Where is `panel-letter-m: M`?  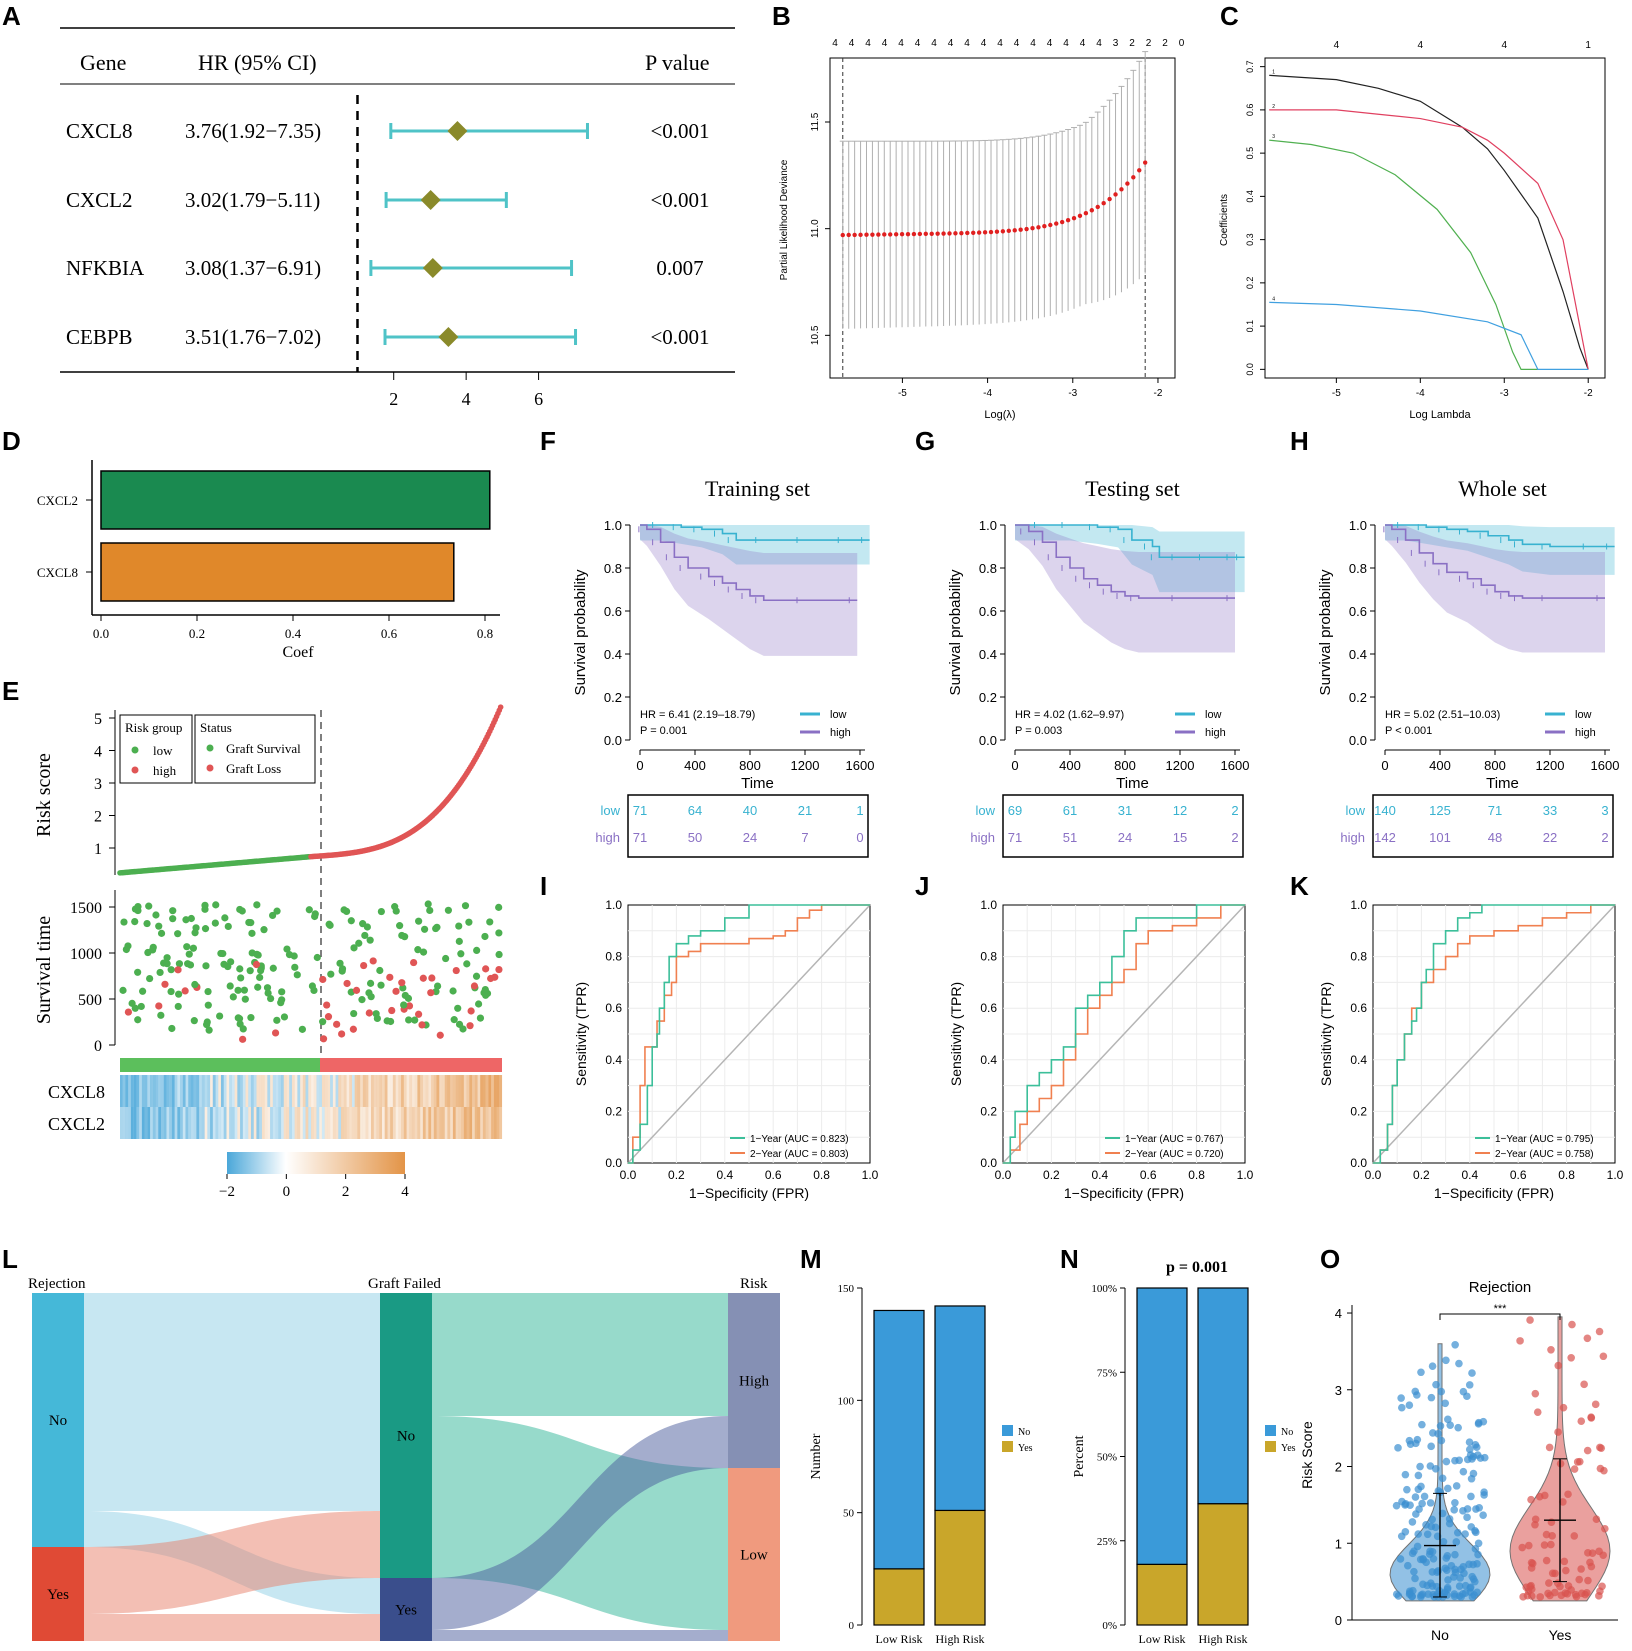 panel-letter-m: M is located at coordinates (811, 1259).